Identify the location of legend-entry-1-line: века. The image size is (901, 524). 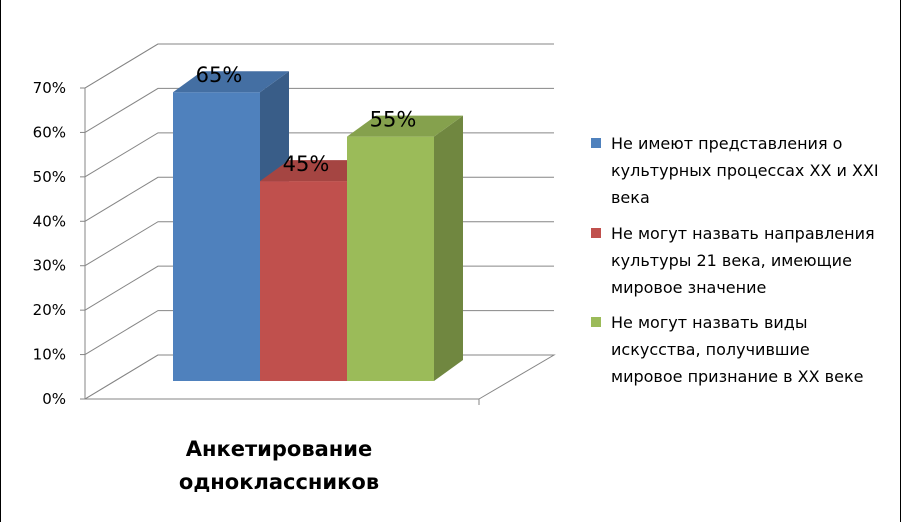
(630, 197).